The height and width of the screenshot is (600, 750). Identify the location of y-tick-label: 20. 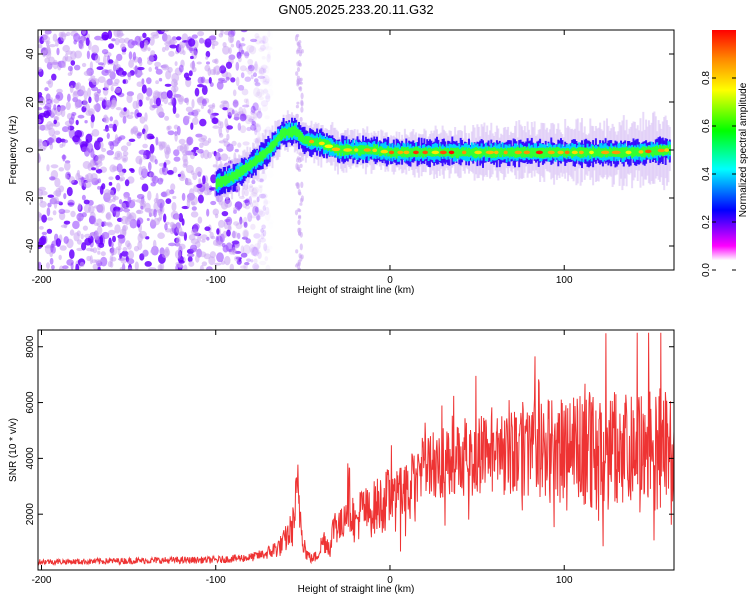
(30, 102).